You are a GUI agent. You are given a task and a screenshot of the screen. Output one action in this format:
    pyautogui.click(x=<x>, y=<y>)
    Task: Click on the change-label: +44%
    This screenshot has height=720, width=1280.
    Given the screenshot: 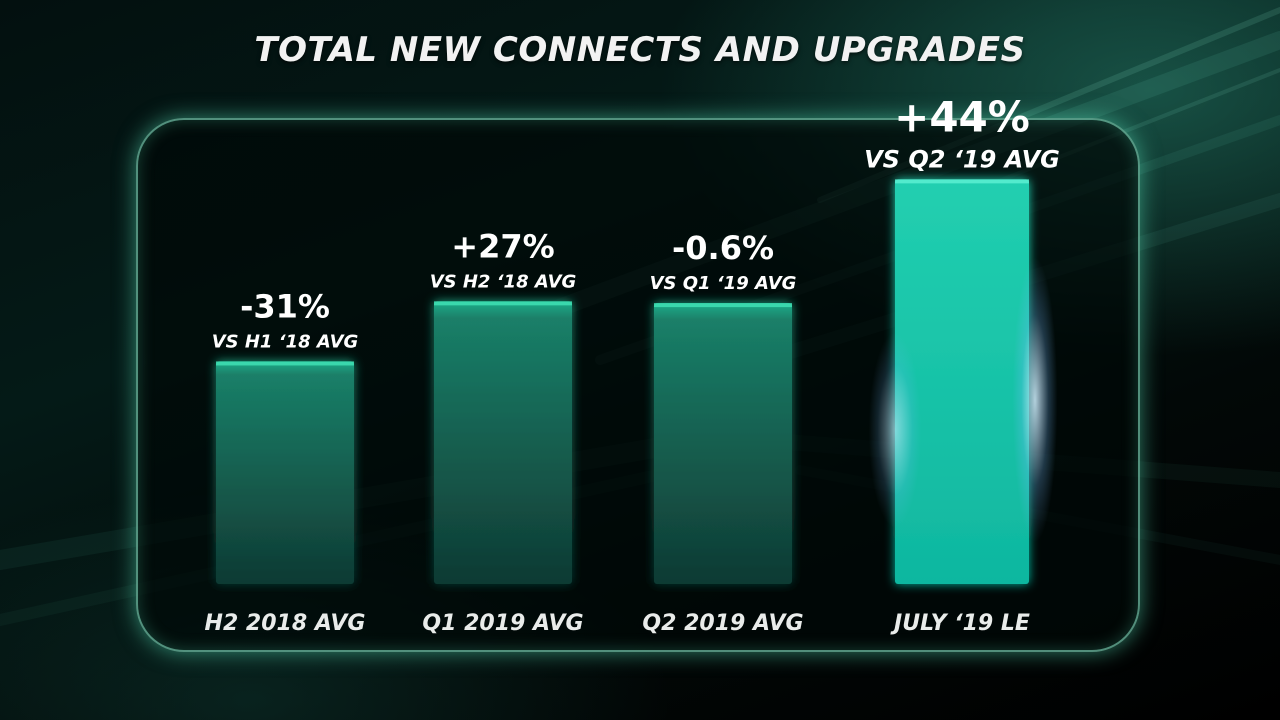 What is the action you would take?
    pyautogui.click(x=962, y=116)
    